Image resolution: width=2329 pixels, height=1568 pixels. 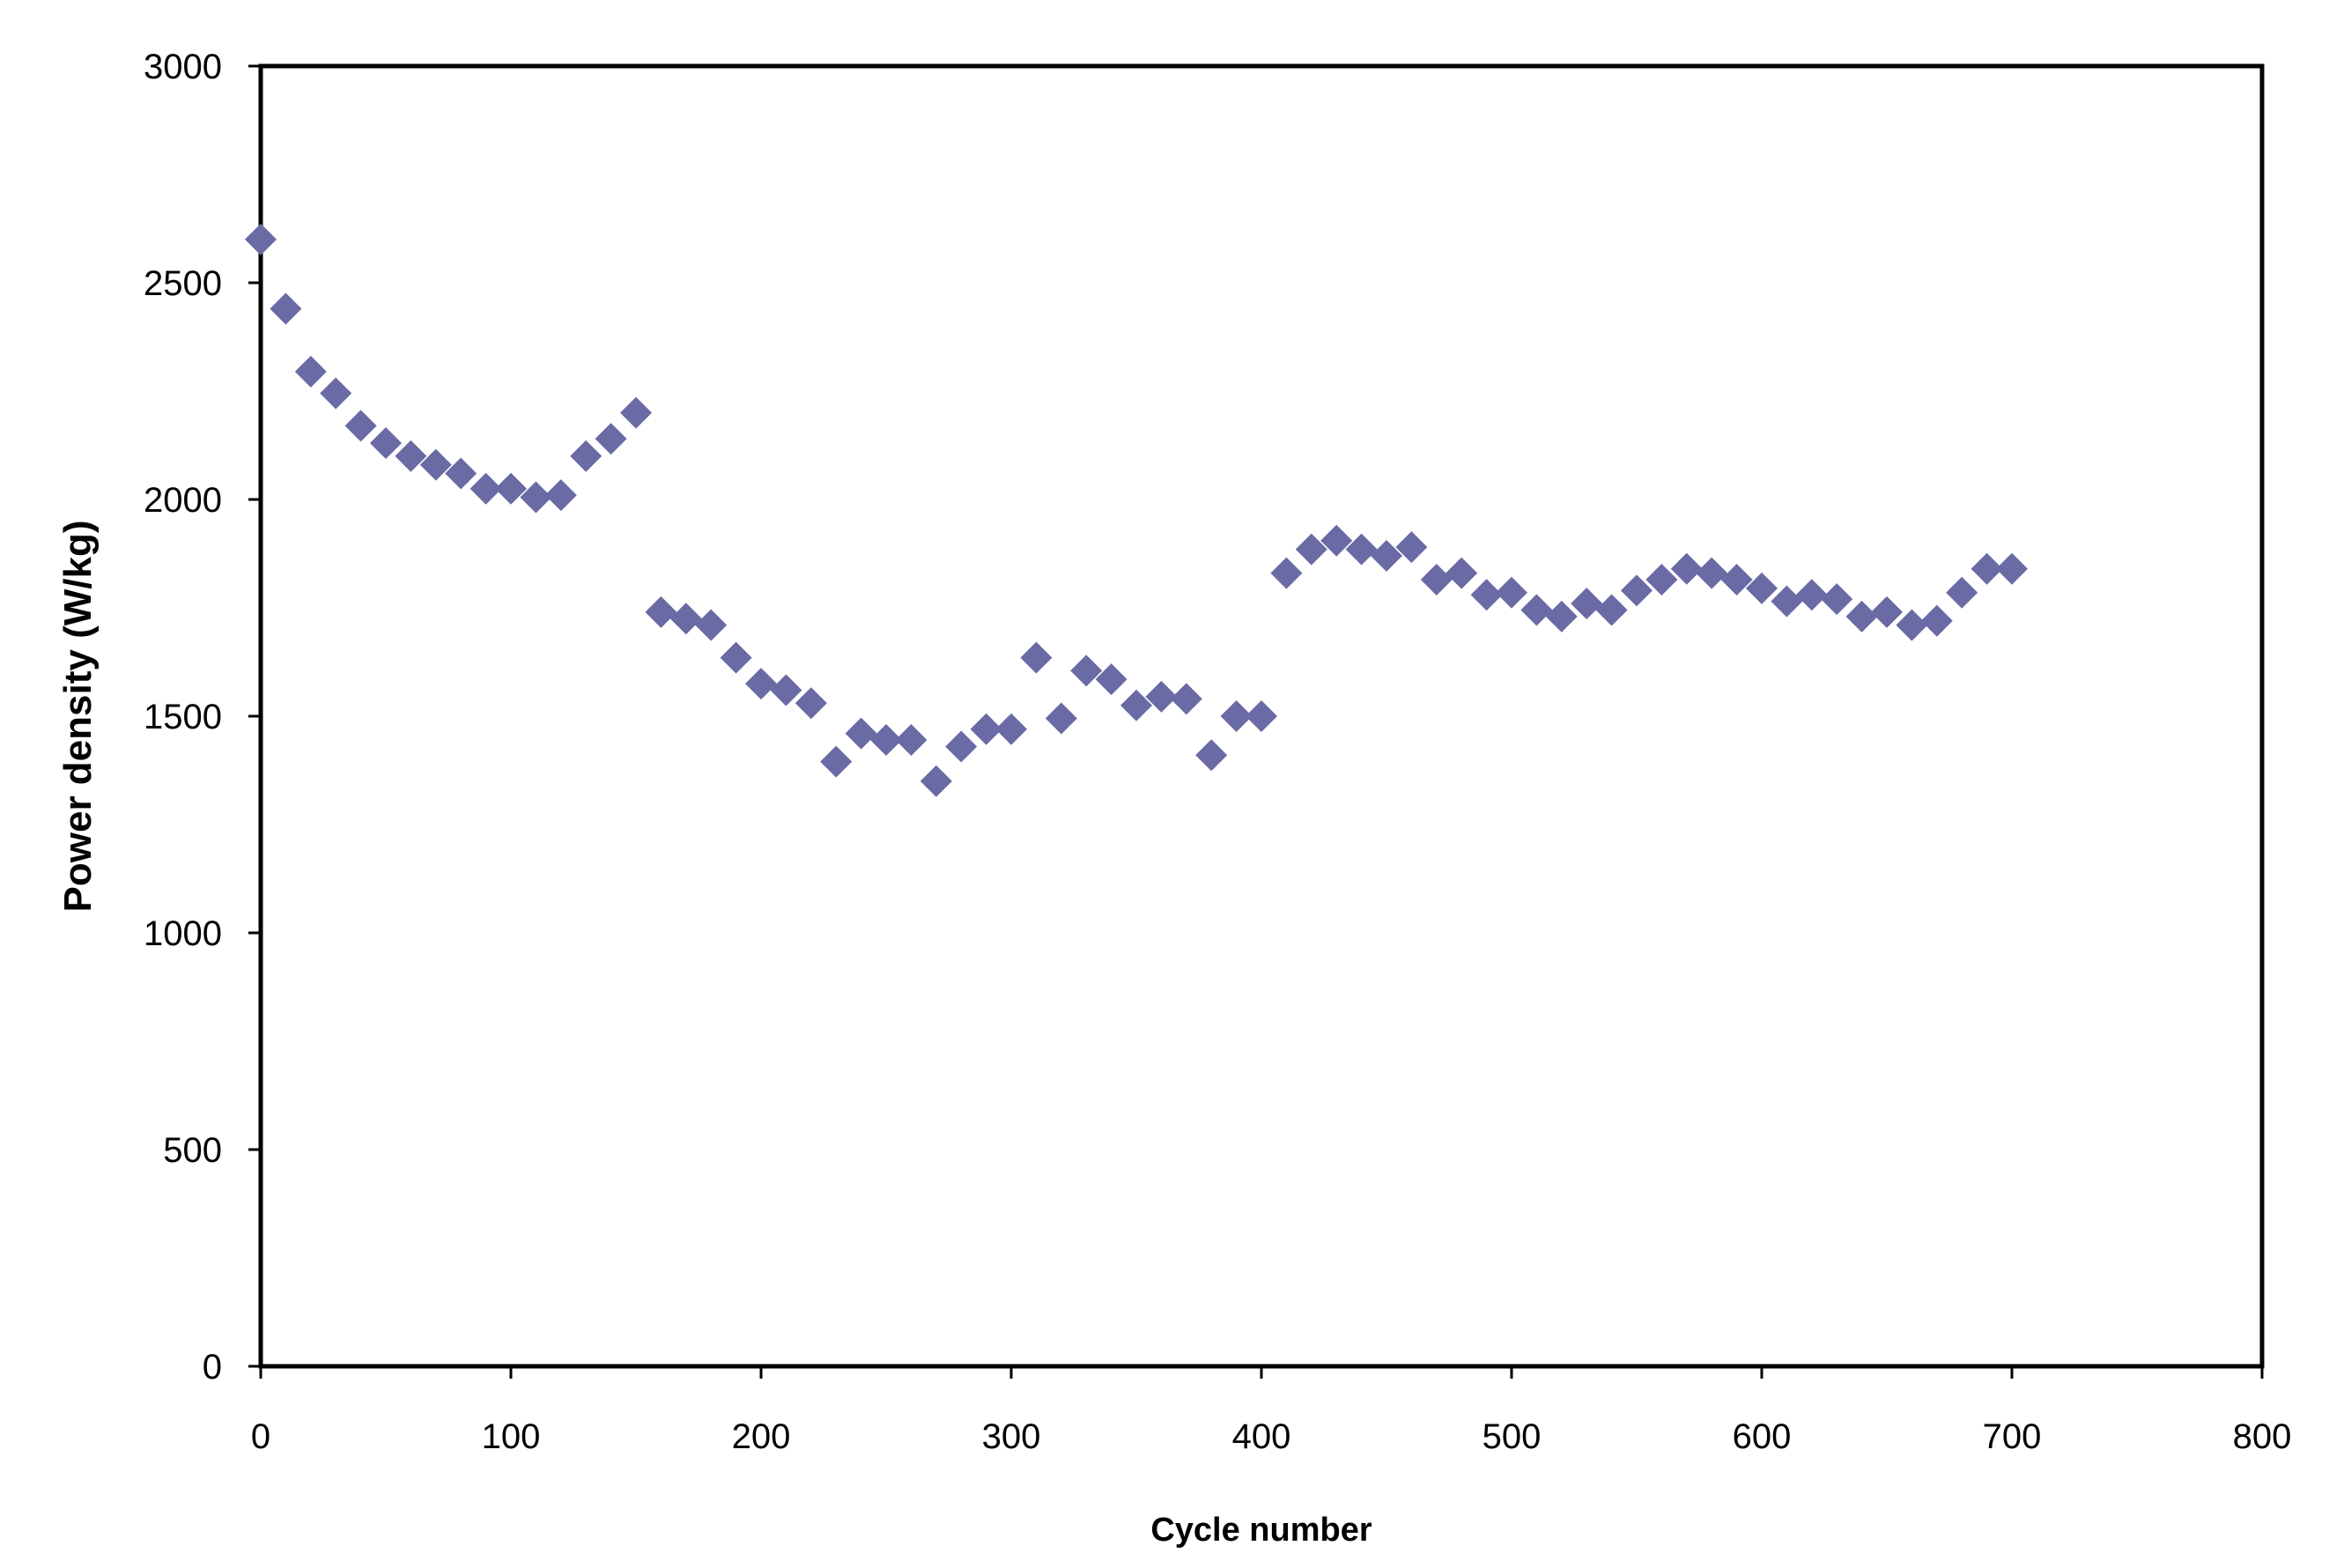 I want to click on x-tick-label: 400, so click(x=1261, y=1436).